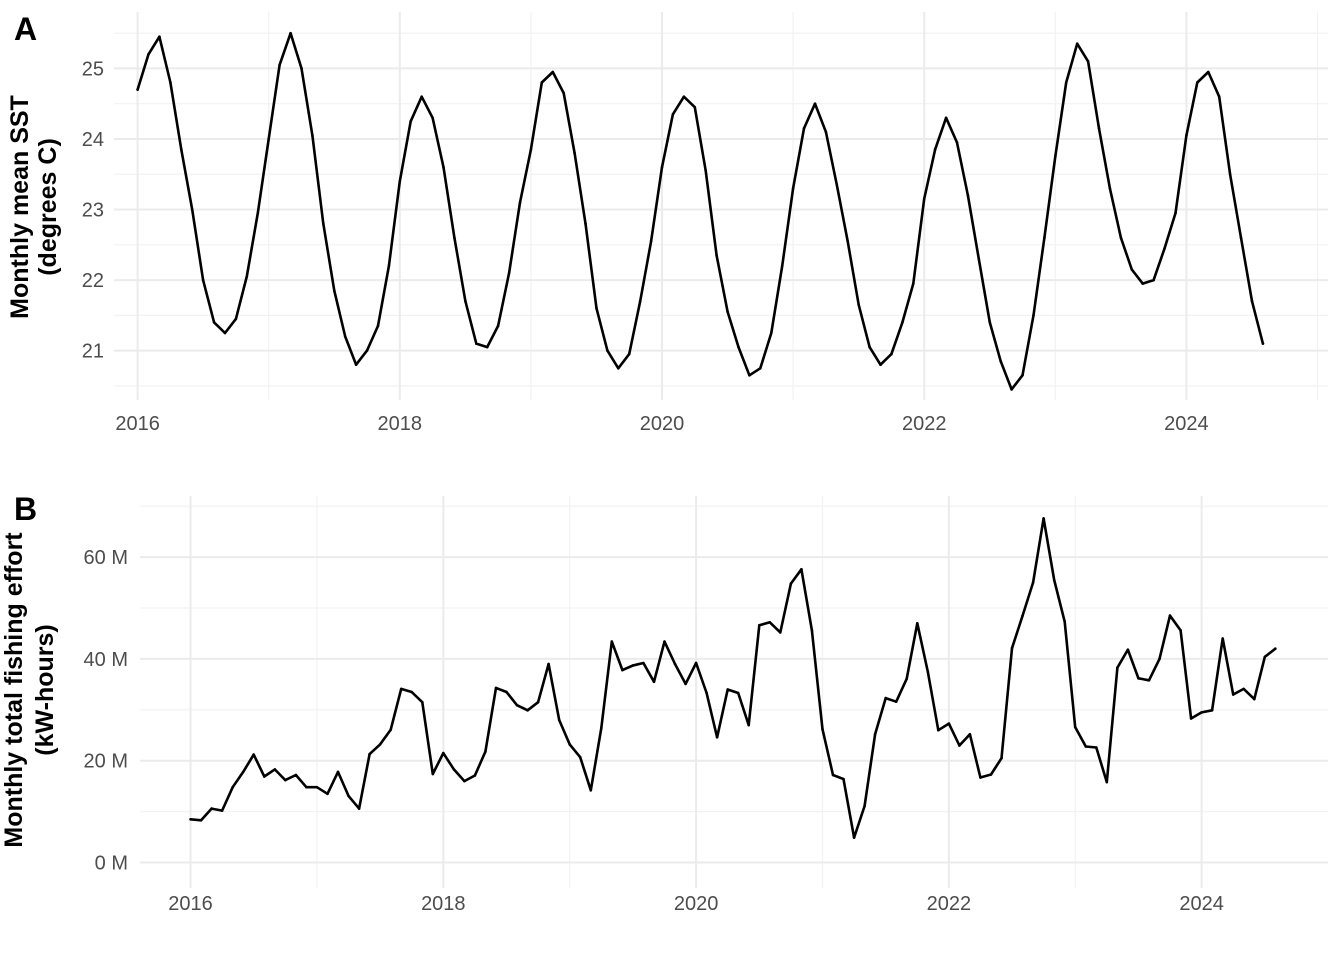 The height and width of the screenshot is (960, 1344). Describe the element at coordinates (190, 904) in the screenshot. I see `x-tick-label: 2016` at that location.